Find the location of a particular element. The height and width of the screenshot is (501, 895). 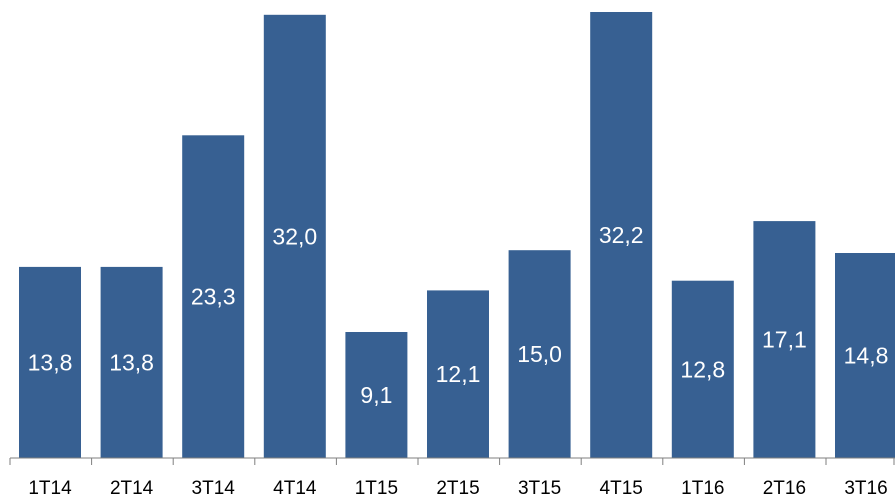

value-label-1T16: 12,8 is located at coordinates (702, 369).